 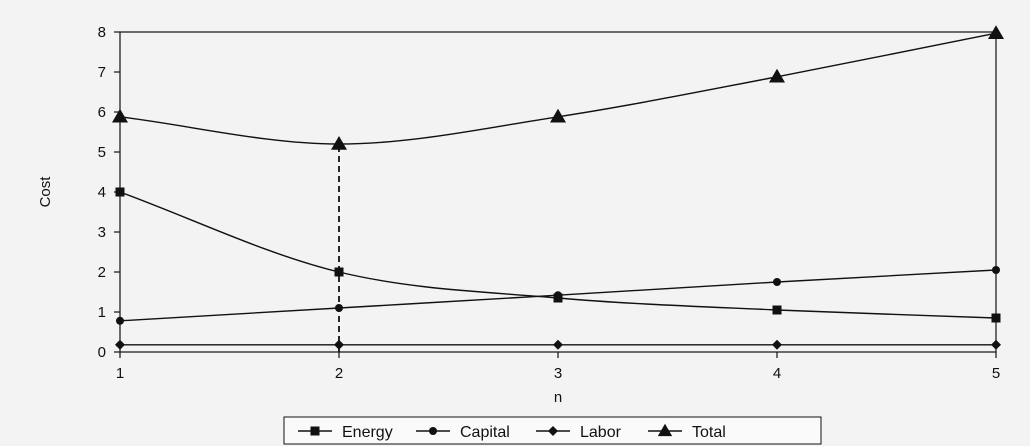 I want to click on y-tick-label: 5, so click(x=102, y=152).